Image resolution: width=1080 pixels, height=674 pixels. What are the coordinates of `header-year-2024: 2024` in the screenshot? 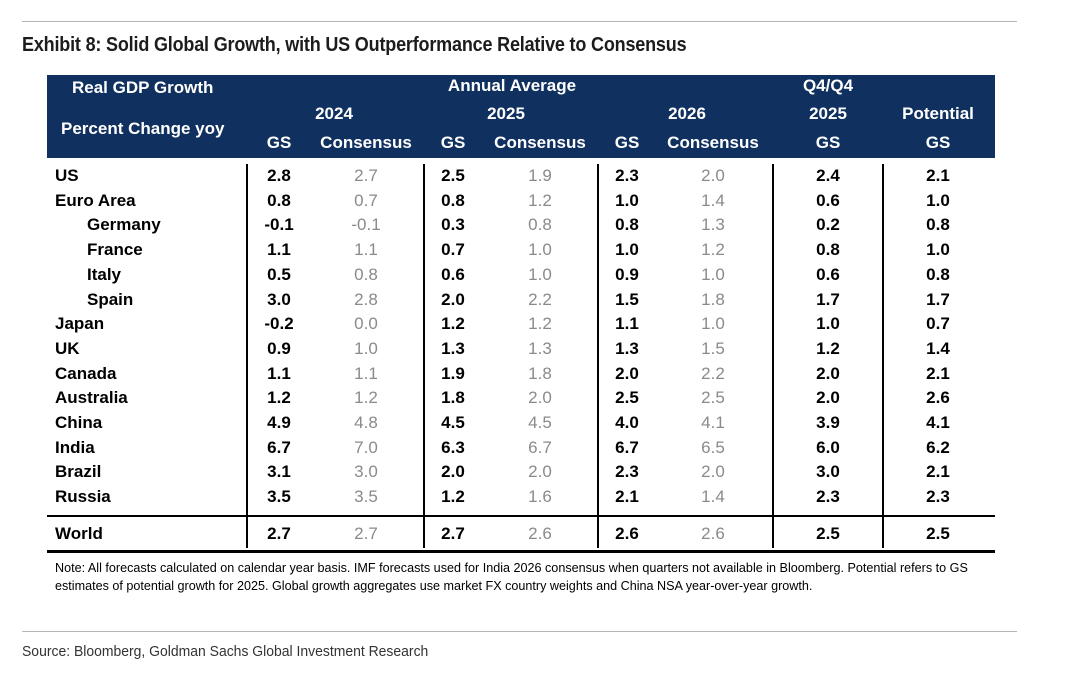 It's located at (334, 113).